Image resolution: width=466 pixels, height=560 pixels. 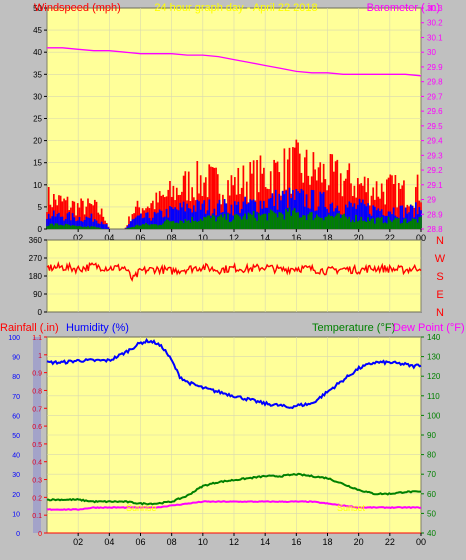 What do you see at coordinates (431, 533) in the screenshot?
I see `temperature-tick-label: 40` at bounding box center [431, 533].